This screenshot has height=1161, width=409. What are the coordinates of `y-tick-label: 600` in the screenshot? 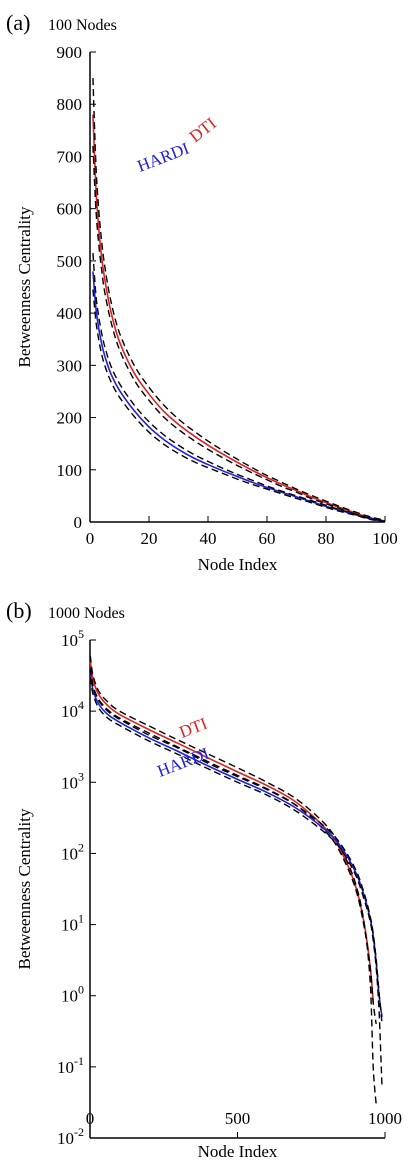 It's located at (70, 209).